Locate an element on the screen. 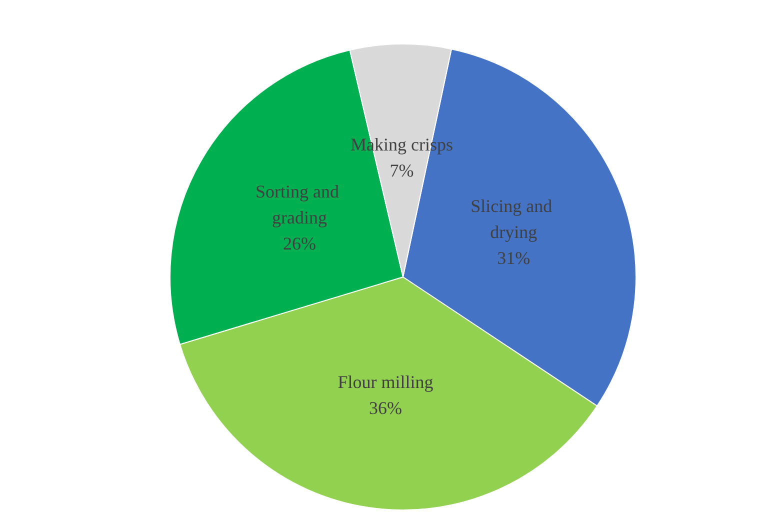 The height and width of the screenshot is (527, 784). slice-label: Flour milling is located at coordinates (386, 382).